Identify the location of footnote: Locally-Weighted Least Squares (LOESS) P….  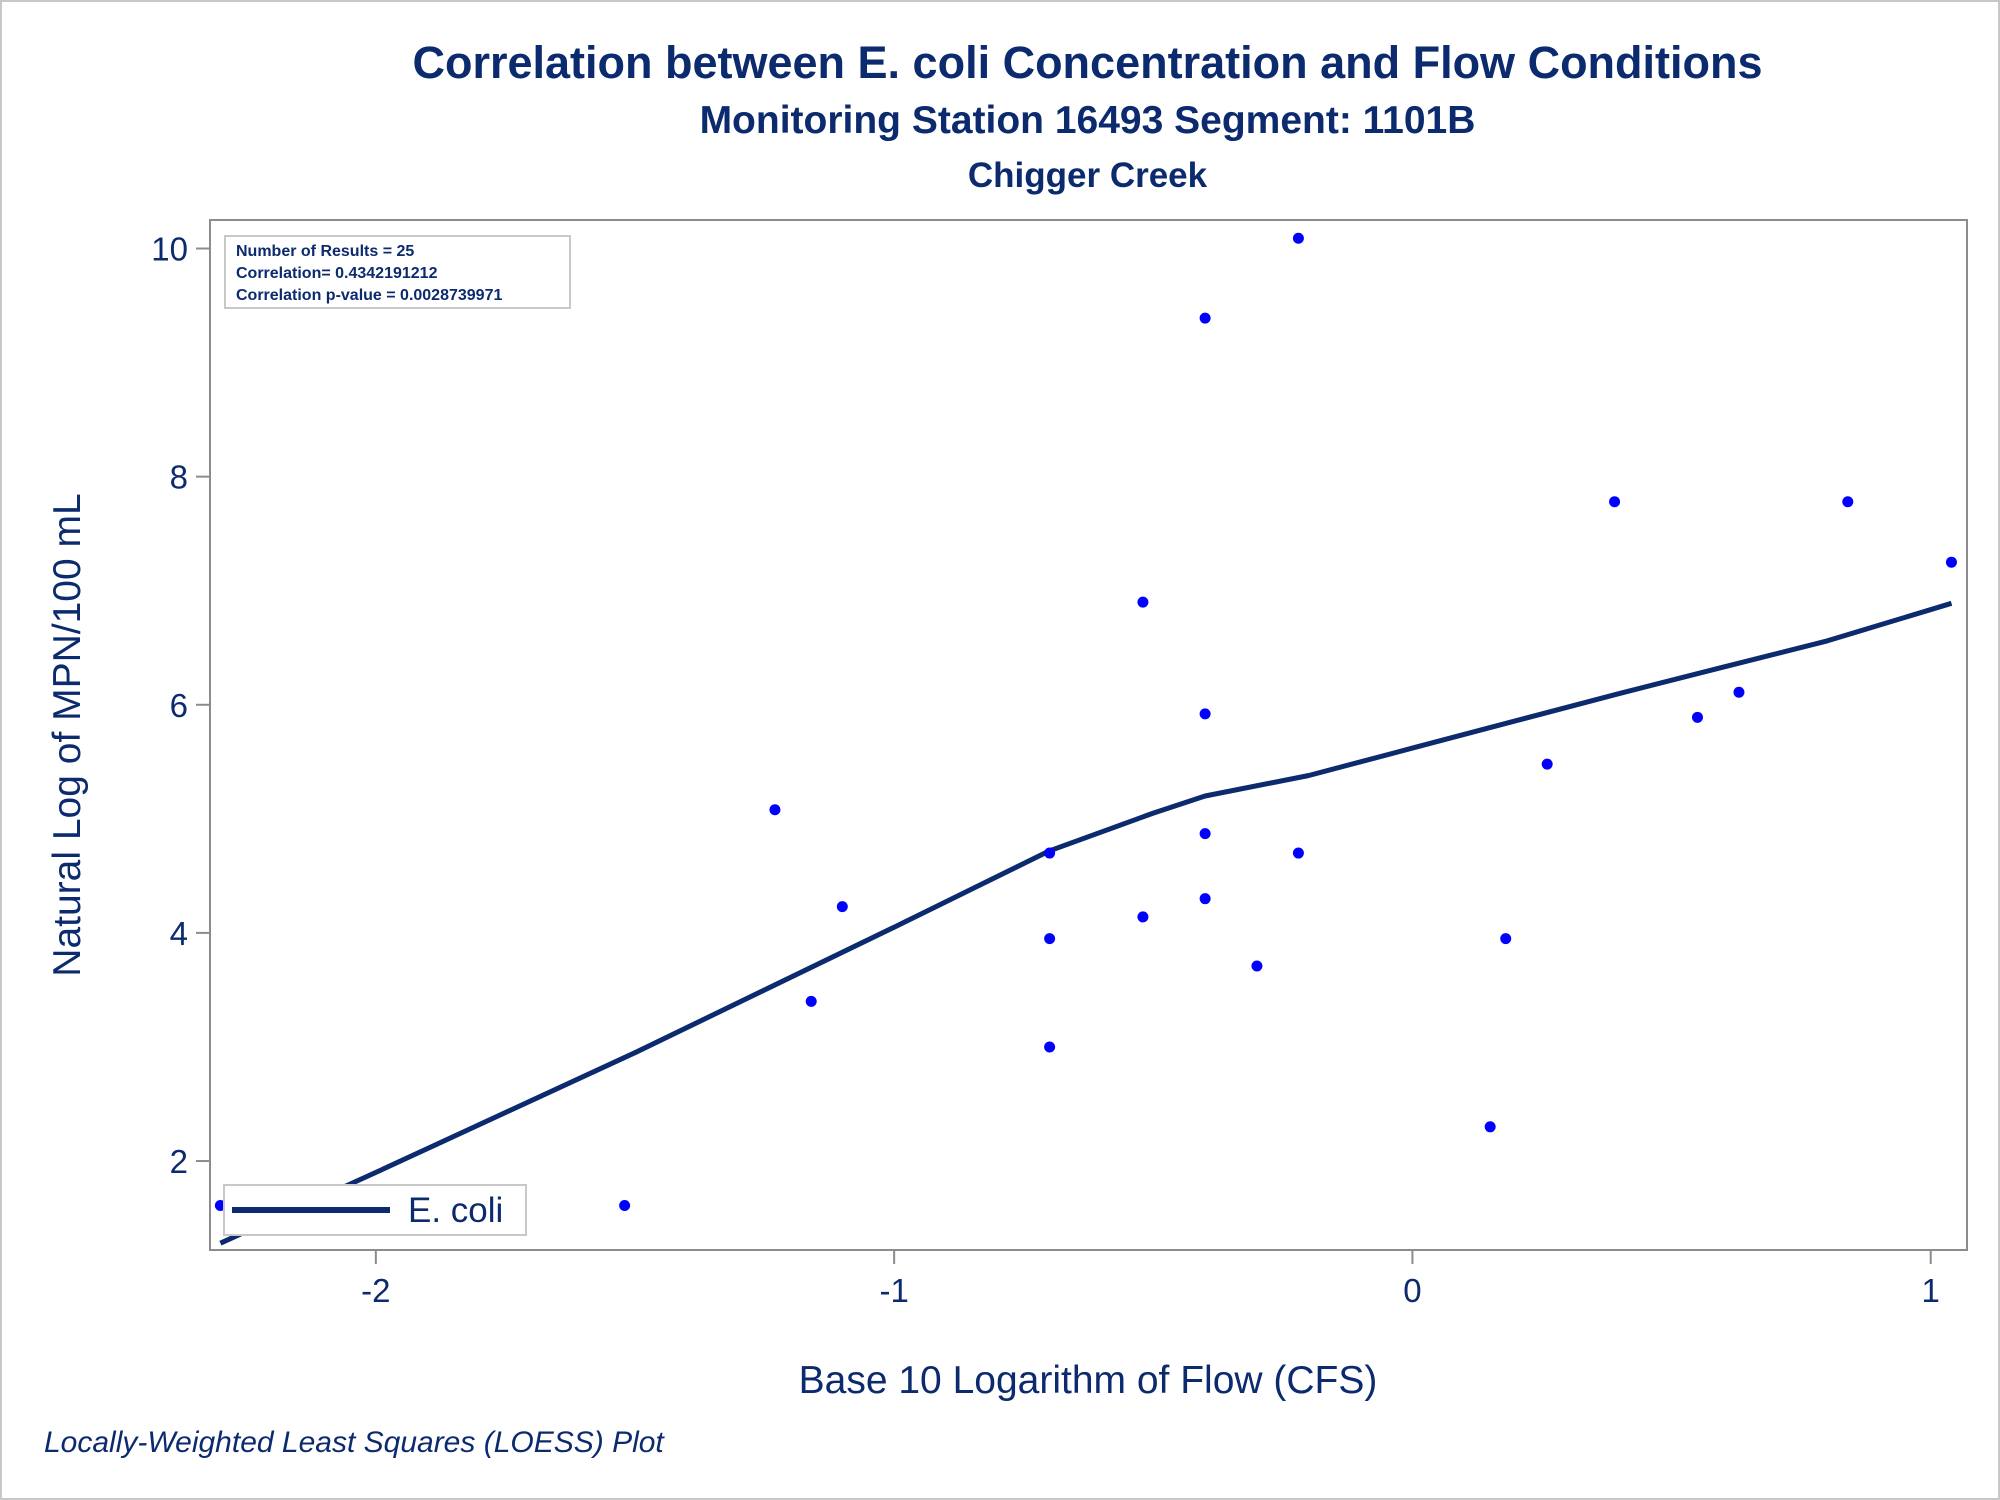
(354, 1442).